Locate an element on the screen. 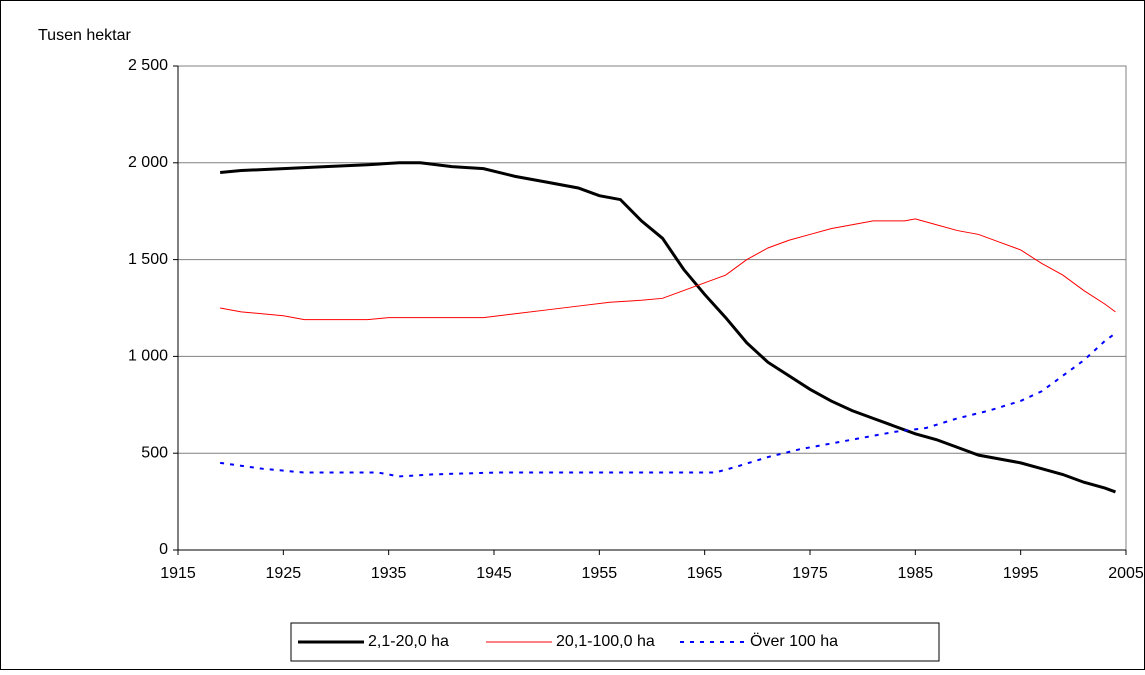 The width and height of the screenshot is (1145, 675). y-tick-label: 2 500 is located at coordinates (148, 65).